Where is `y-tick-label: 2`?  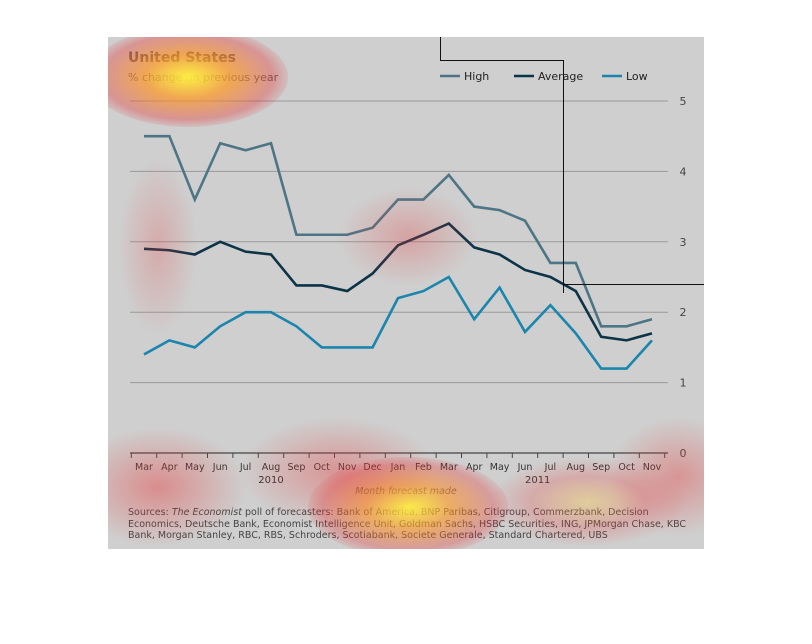 y-tick-label: 2 is located at coordinates (683, 312).